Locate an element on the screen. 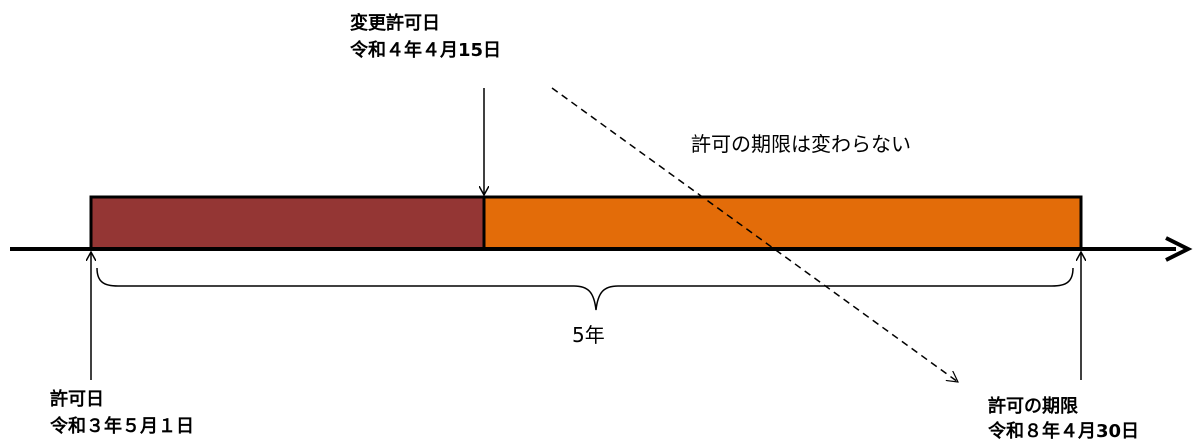 The image size is (1195, 444). expiry-label: 許可の期限 令和８年４月30日 is located at coordinates (1063, 419).